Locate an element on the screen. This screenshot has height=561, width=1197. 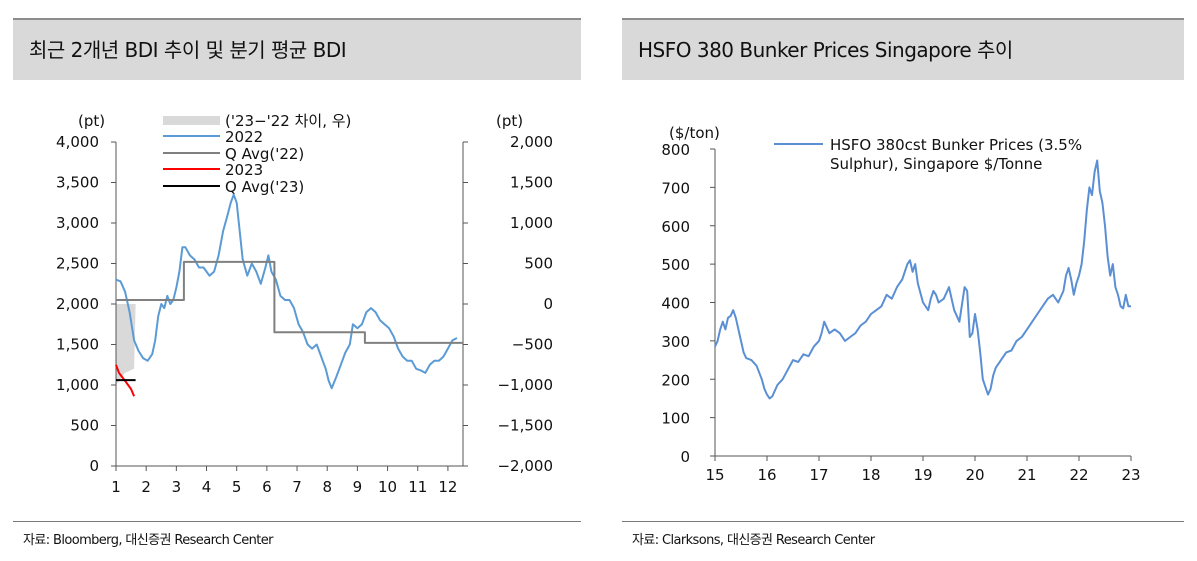
right-y-unit: (pt) is located at coordinates (509, 121).